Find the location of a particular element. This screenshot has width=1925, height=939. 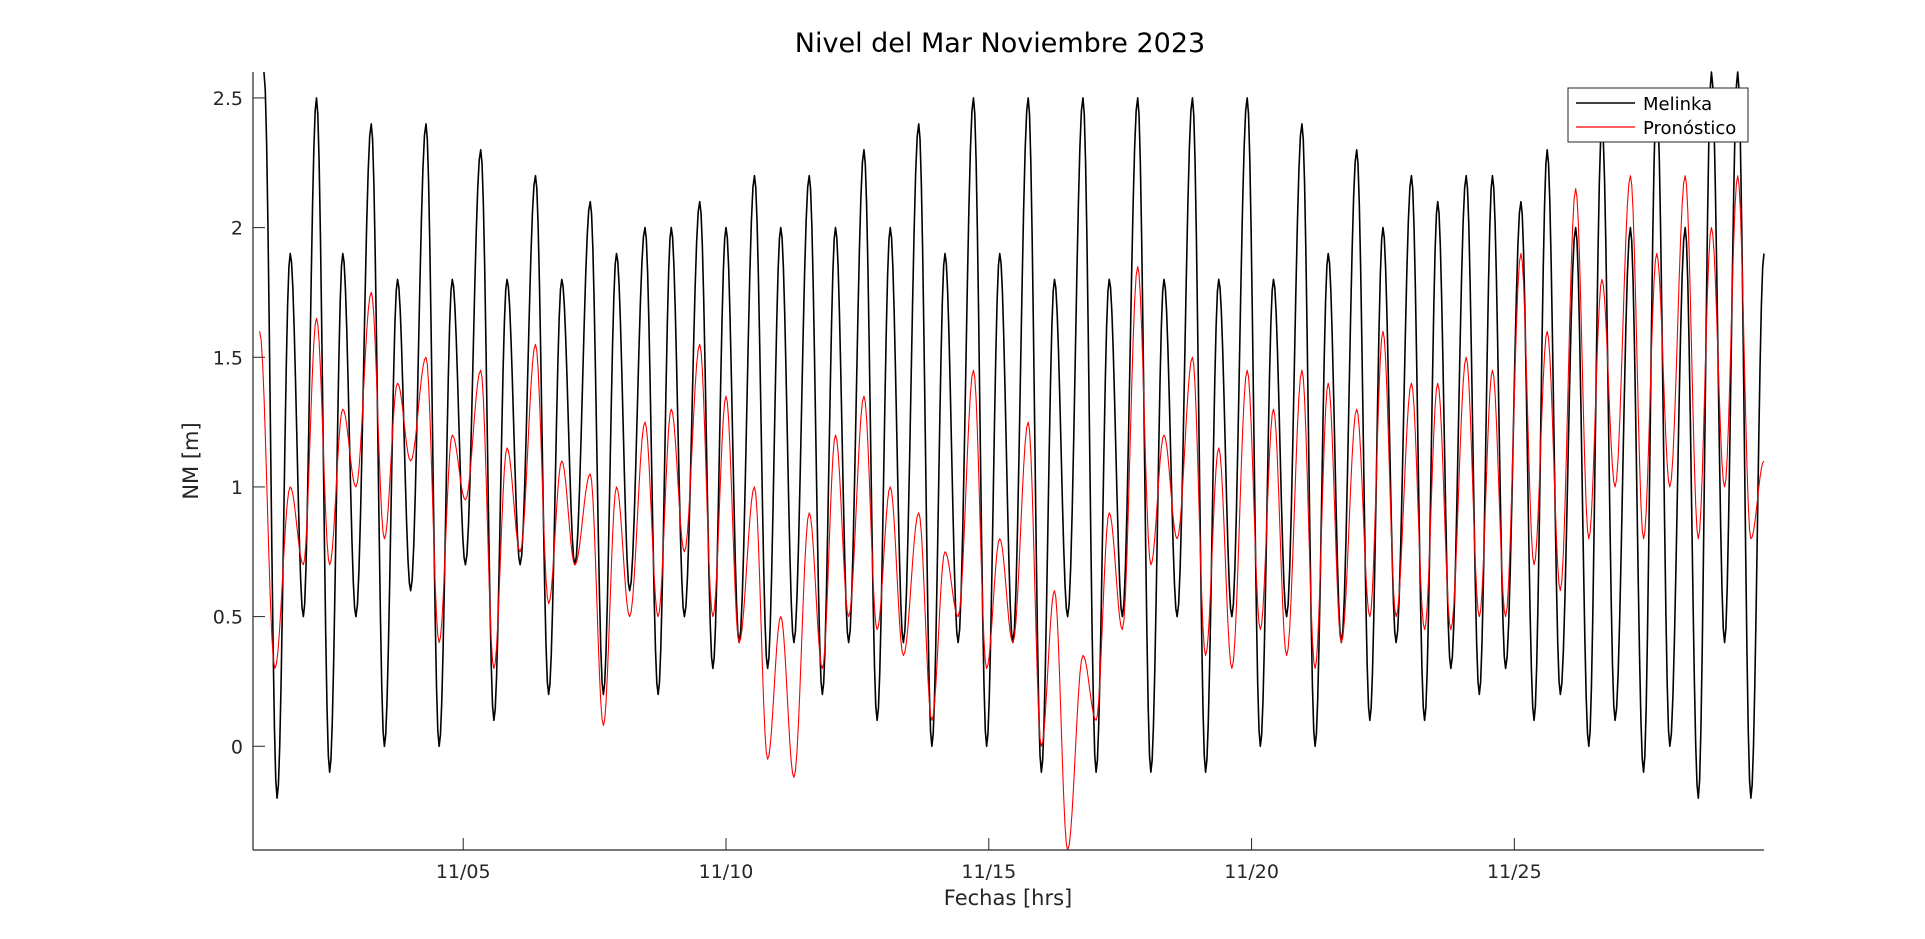

x-tick-label: 11/15 is located at coordinates (988, 872).